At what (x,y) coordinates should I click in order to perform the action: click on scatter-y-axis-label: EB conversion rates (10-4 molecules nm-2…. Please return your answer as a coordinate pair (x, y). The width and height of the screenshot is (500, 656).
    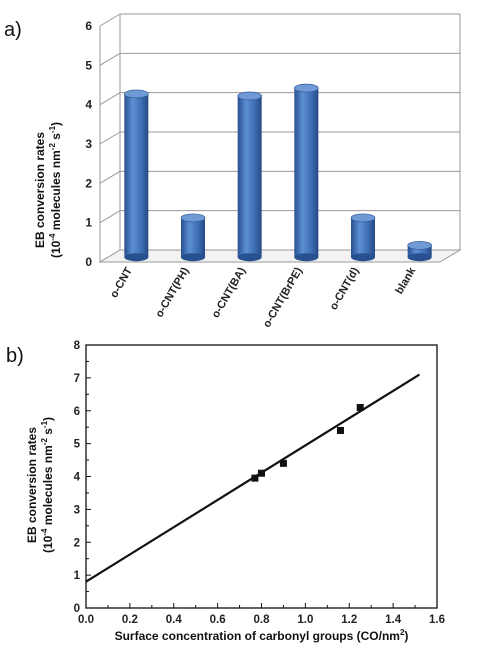
    Looking at the image, I should click on (40, 485).